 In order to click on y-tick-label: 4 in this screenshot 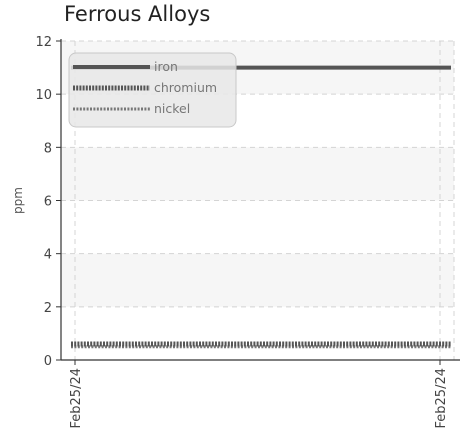, I will do `click(48, 255)`.